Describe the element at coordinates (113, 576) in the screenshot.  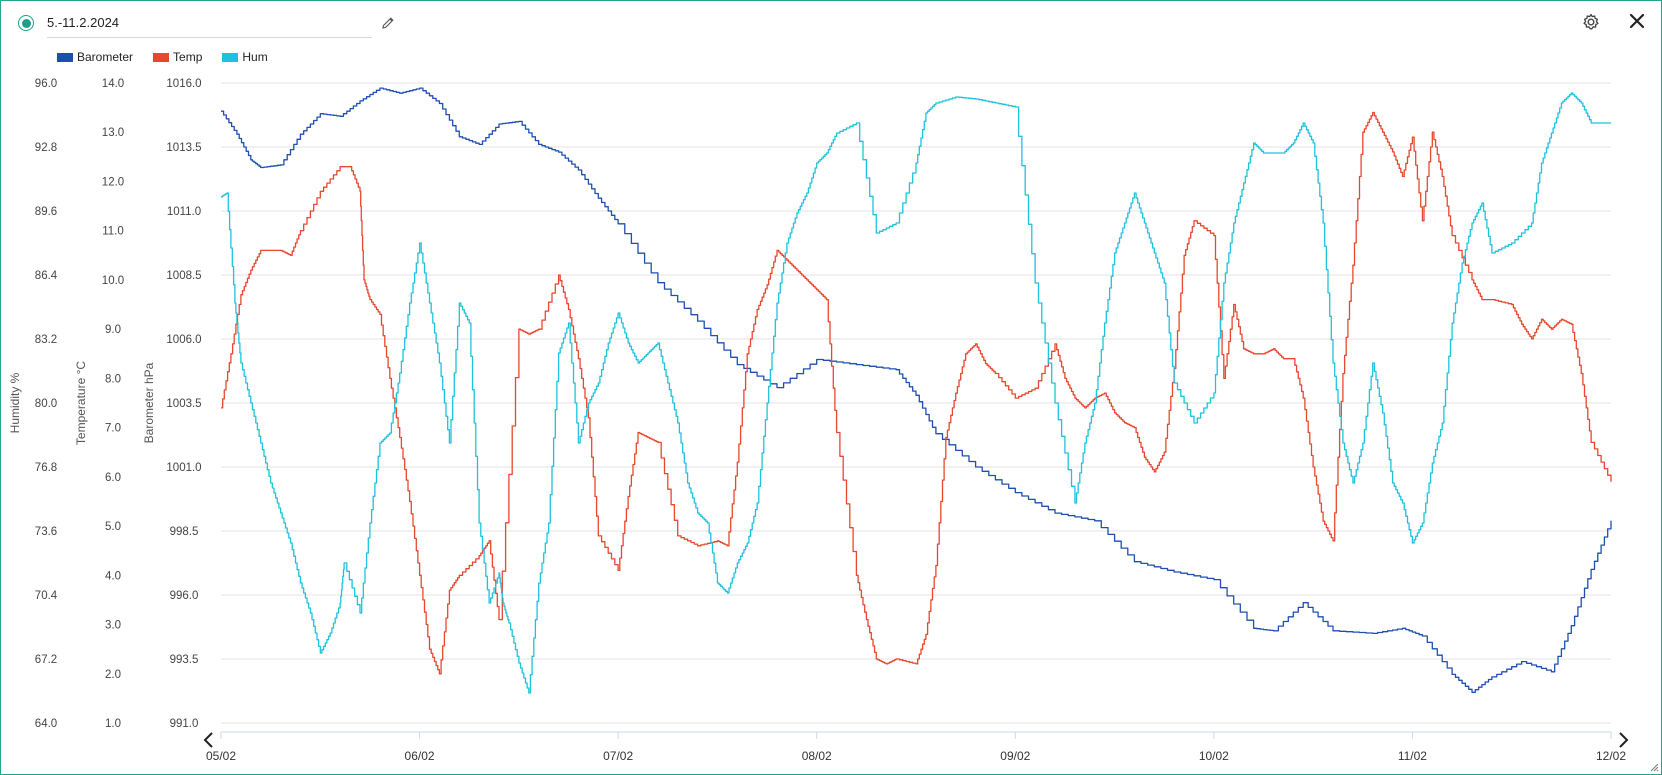
I see `y-tick-label-temp: 4.0` at that location.